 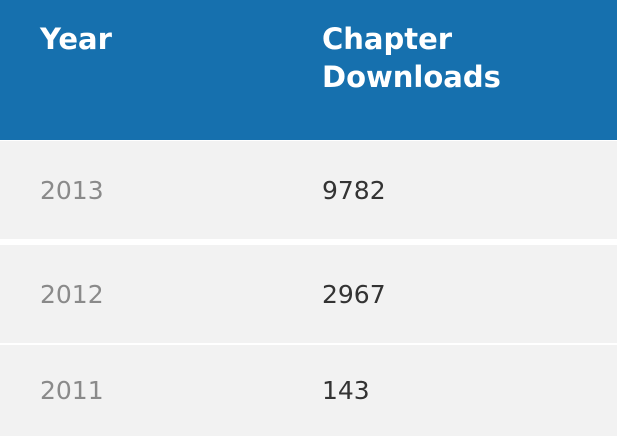 I want to click on downloads-cell: 143, so click(x=346, y=390).